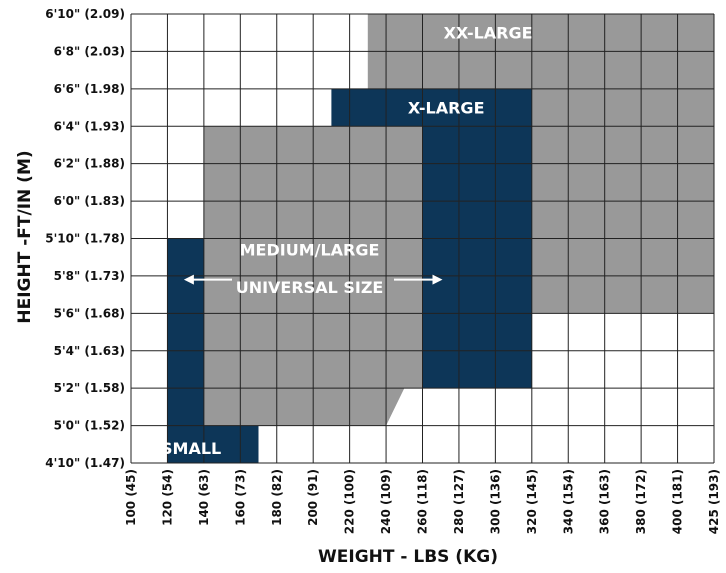  Describe the element at coordinates (89, 201) in the screenshot. I see `y-tick-label: 6'0" (1.83)` at that location.